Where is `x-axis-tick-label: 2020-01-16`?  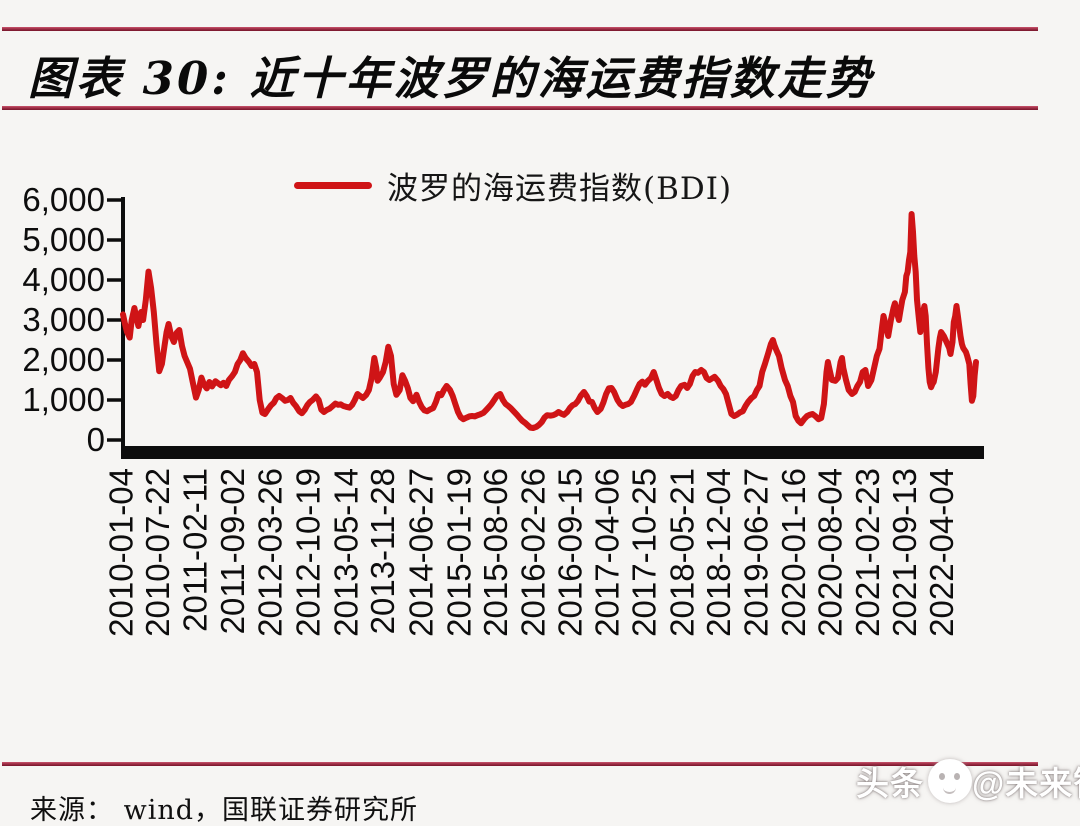
x-axis-tick-label: 2020-01-16 is located at coordinates (793, 552).